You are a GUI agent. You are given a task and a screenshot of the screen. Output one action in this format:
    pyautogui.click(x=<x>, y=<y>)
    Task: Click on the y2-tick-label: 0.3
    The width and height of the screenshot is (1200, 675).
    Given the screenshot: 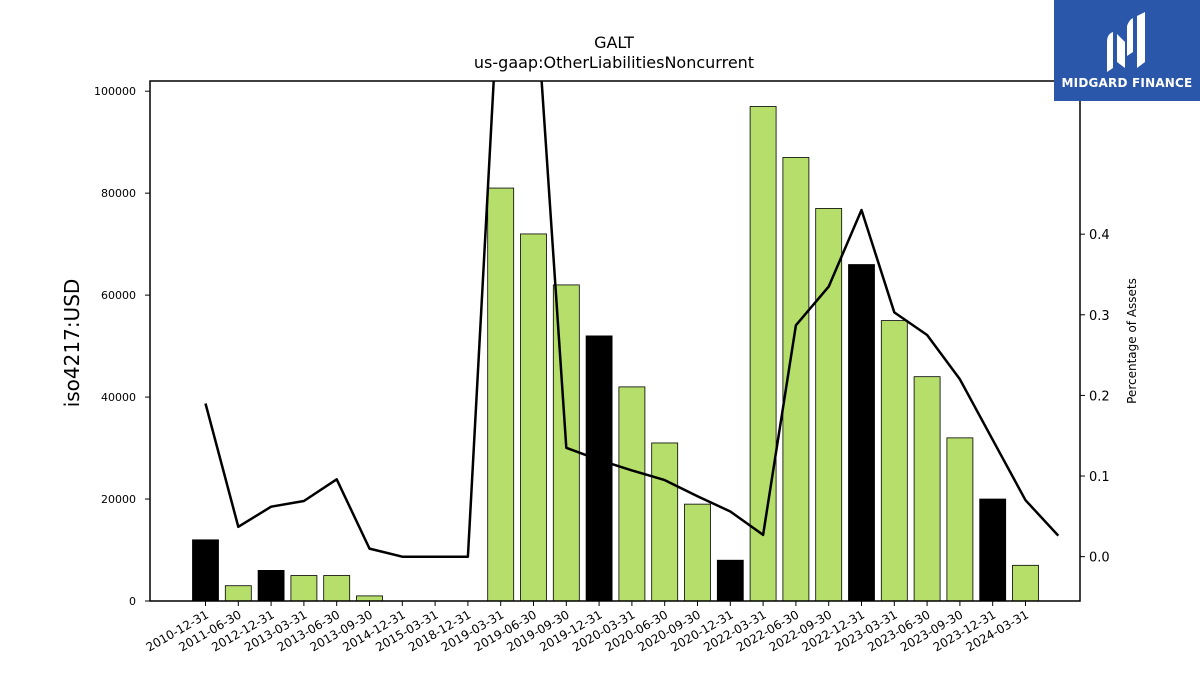 What is the action you would take?
    pyautogui.click(x=1099, y=316)
    